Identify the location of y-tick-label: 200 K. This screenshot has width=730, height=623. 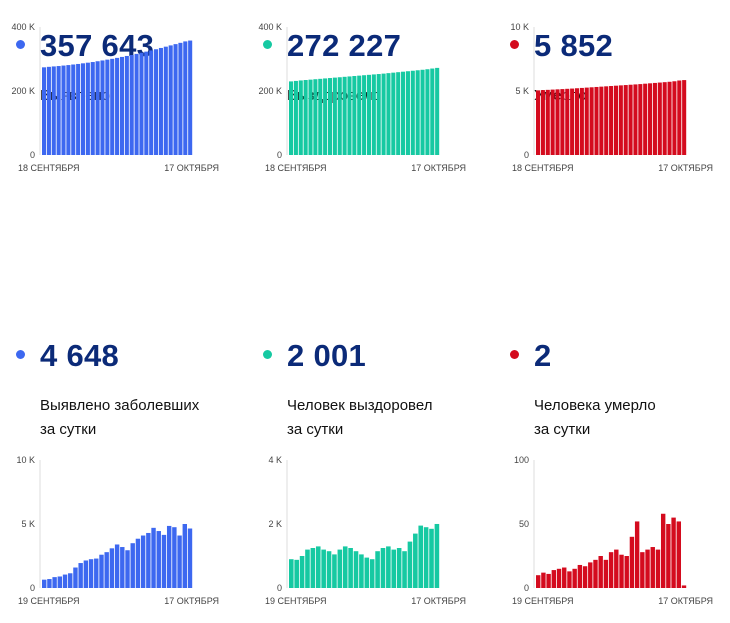
(270, 91).